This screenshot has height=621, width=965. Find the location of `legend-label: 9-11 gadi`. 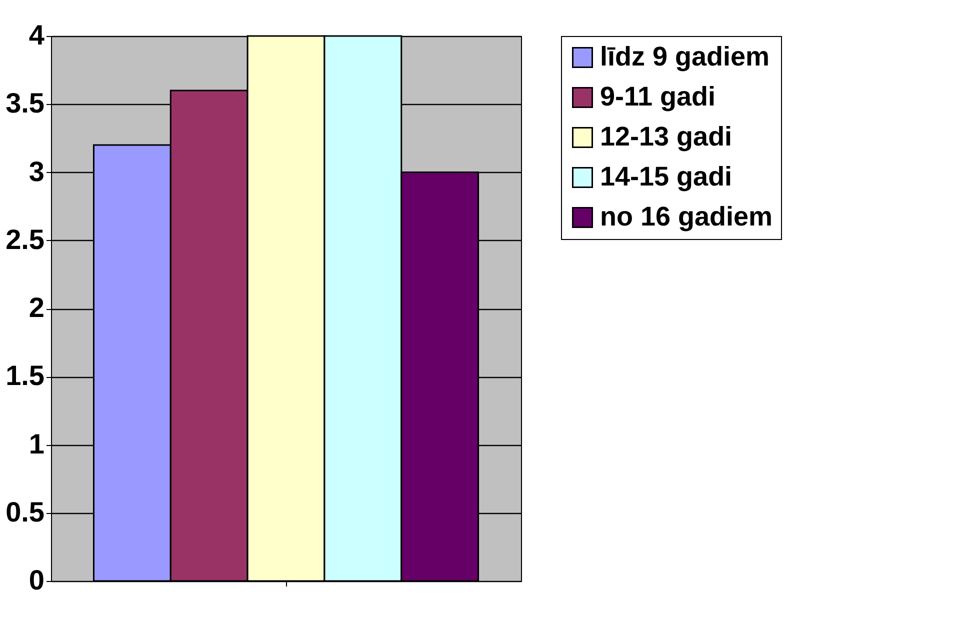

legend-label: 9-11 gadi is located at coordinates (658, 97).